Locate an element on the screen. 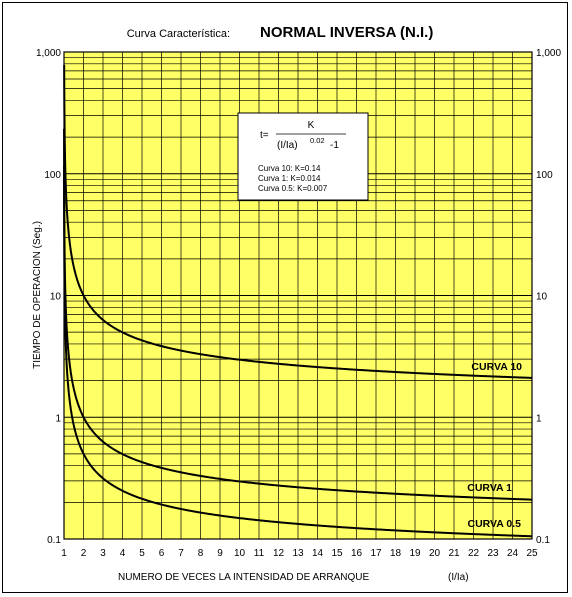 The width and height of the screenshot is (572, 597). y-tick-label-left: 1,000 is located at coordinates (48, 53).